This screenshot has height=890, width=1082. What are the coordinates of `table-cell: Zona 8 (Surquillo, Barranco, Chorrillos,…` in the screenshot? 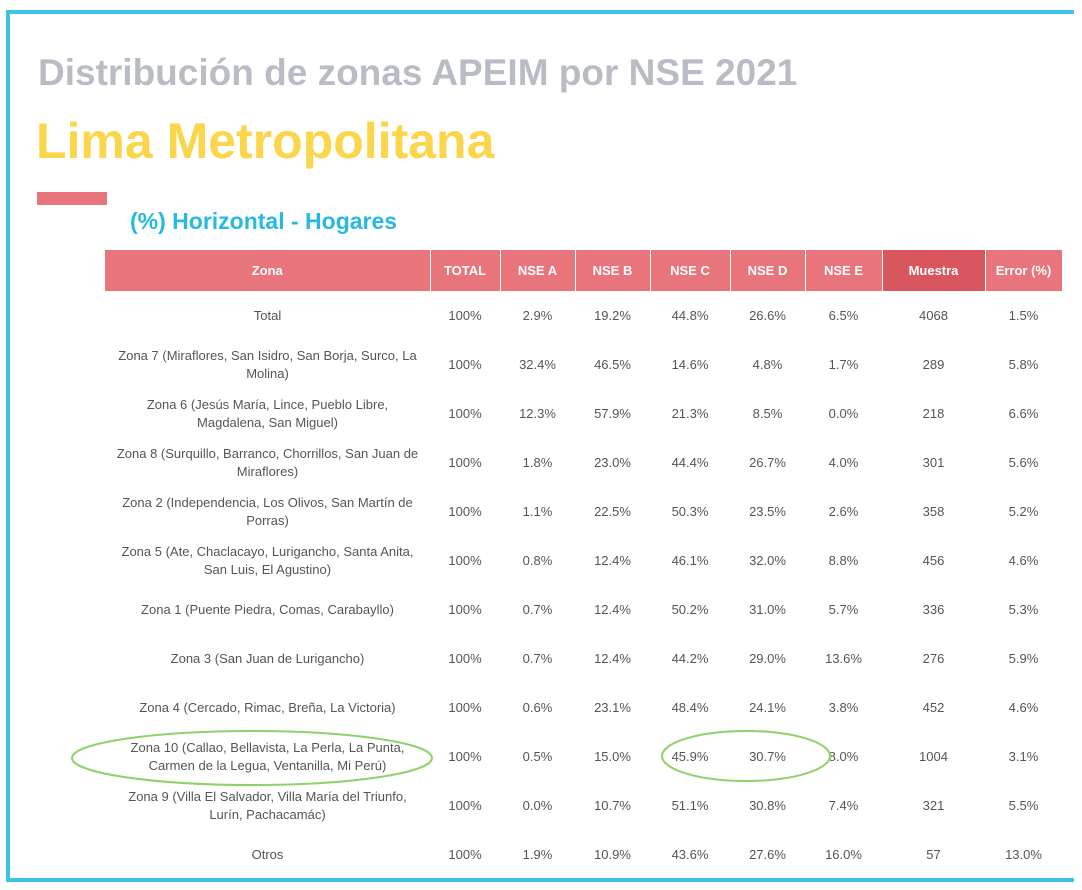 It's located at (267, 462).